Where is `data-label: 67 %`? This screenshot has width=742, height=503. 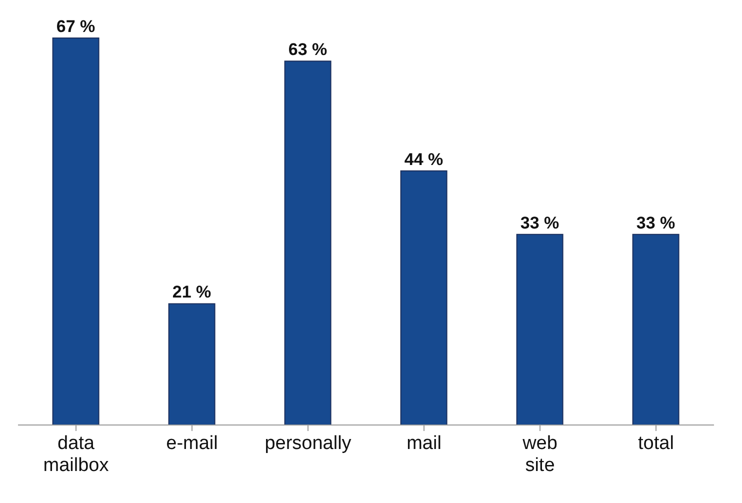
data-label: 67 % is located at coordinates (76, 26).